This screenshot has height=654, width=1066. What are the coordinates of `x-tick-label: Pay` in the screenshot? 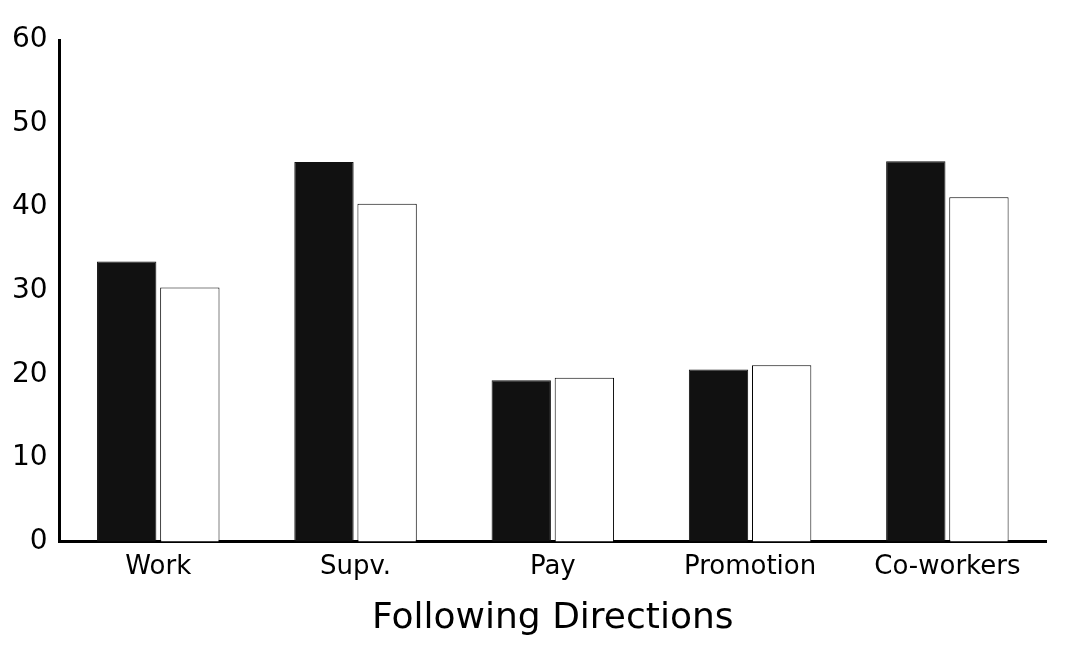 It's located at (552, 564).